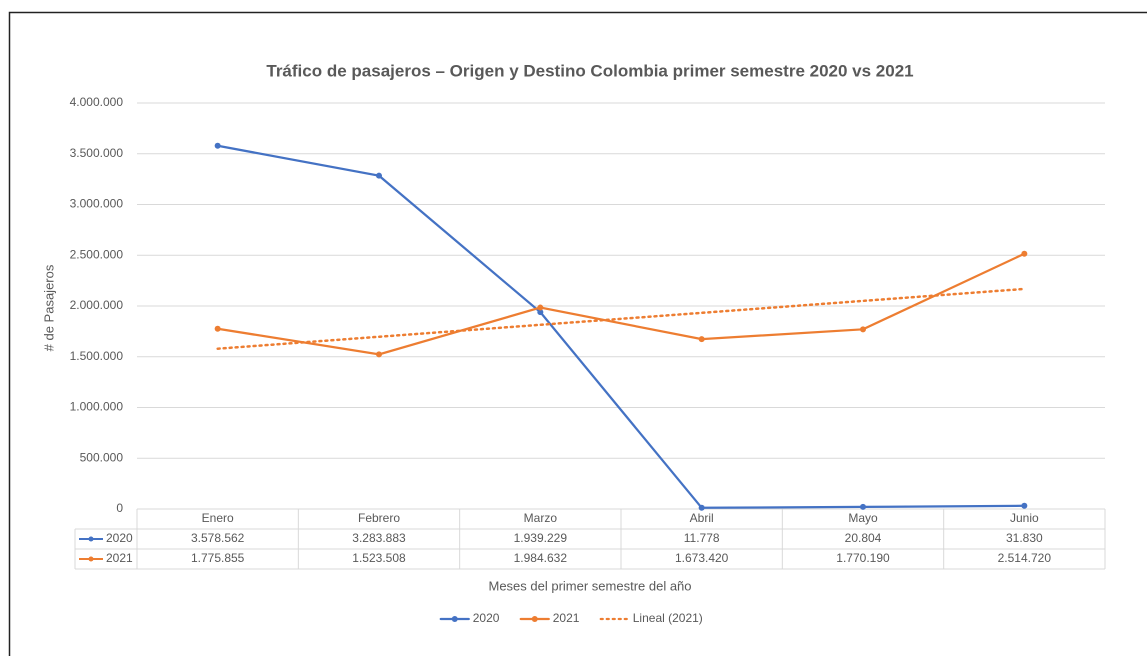 Image resolution: width=1147 pixels, height=656 pixels. What do you see at coordinates (863, 518) in the screenshot?
I see `x-tick-label: Mayo` at bounding box center [863, 518].